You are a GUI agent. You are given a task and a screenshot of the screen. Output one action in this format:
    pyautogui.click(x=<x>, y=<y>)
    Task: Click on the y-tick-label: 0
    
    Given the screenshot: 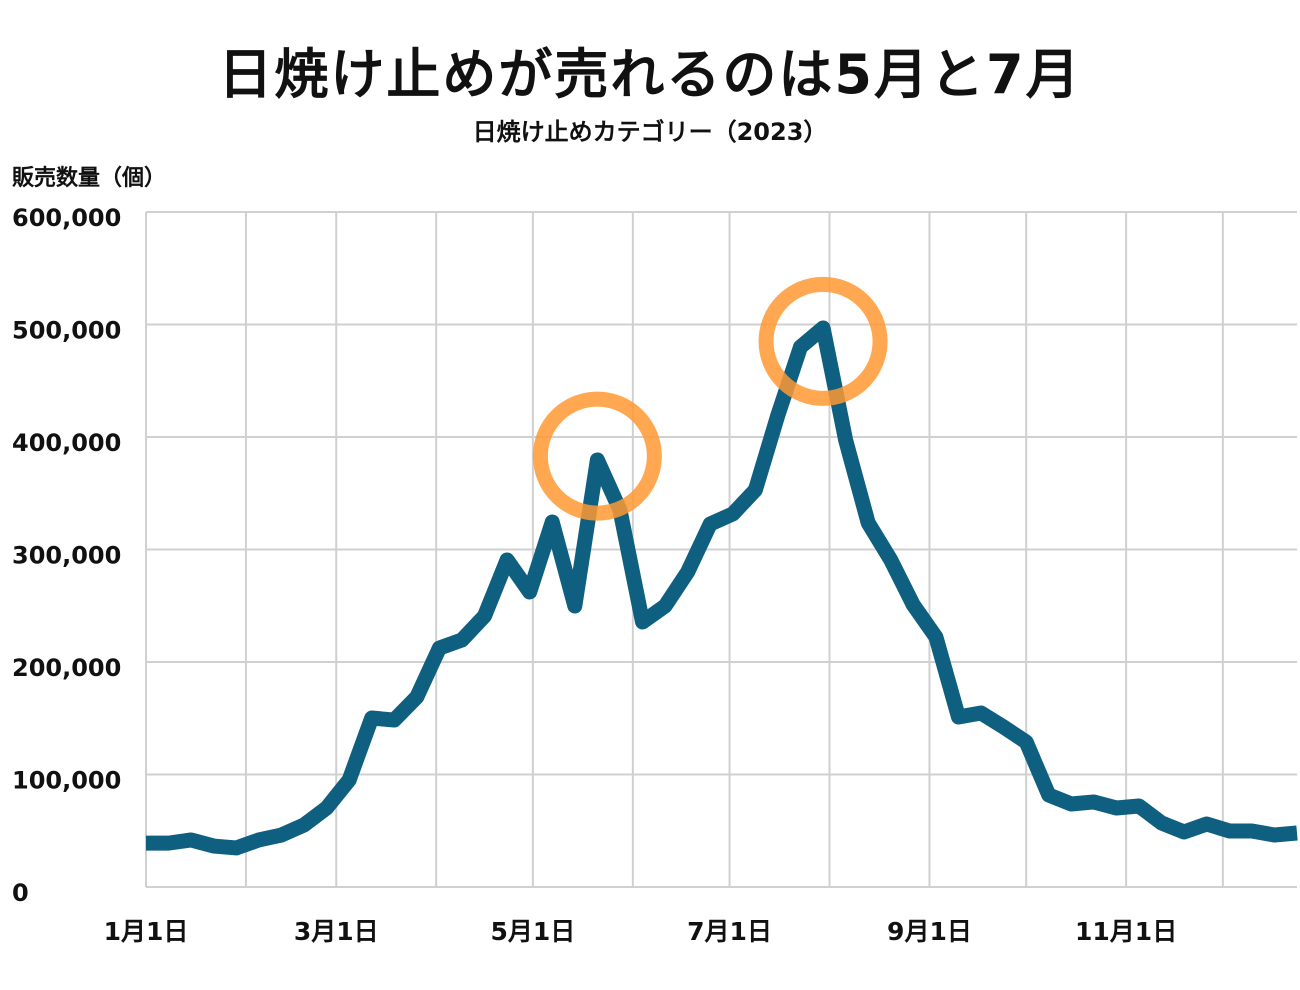 What is the action you would take?
    pyautogui.click(x=20, y=893)
    